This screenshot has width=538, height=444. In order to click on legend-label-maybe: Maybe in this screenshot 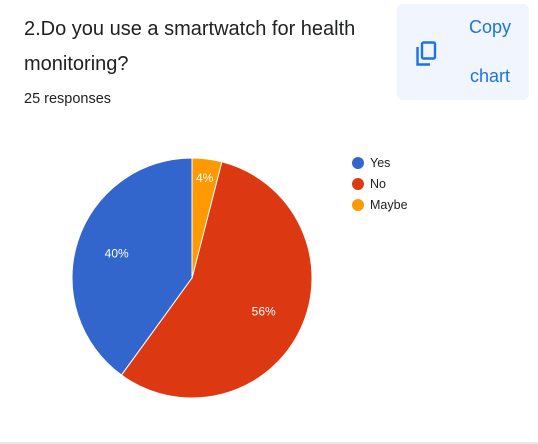, I will do `click(389, 205)`.